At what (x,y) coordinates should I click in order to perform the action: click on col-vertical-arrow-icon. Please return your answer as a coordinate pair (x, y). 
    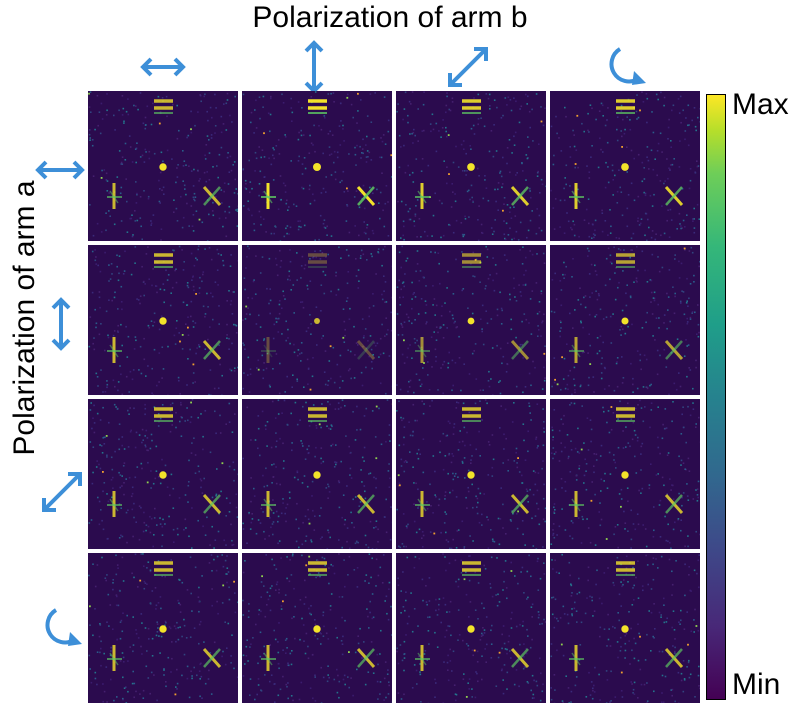
    Looking at the image, I should click on (314, 67).